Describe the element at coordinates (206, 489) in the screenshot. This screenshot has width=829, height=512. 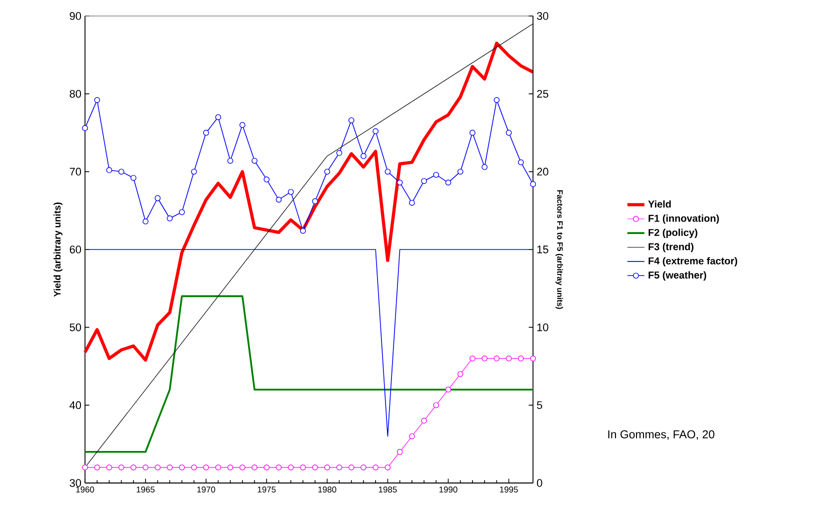
I see `x-tick-label: 1970` at that location.